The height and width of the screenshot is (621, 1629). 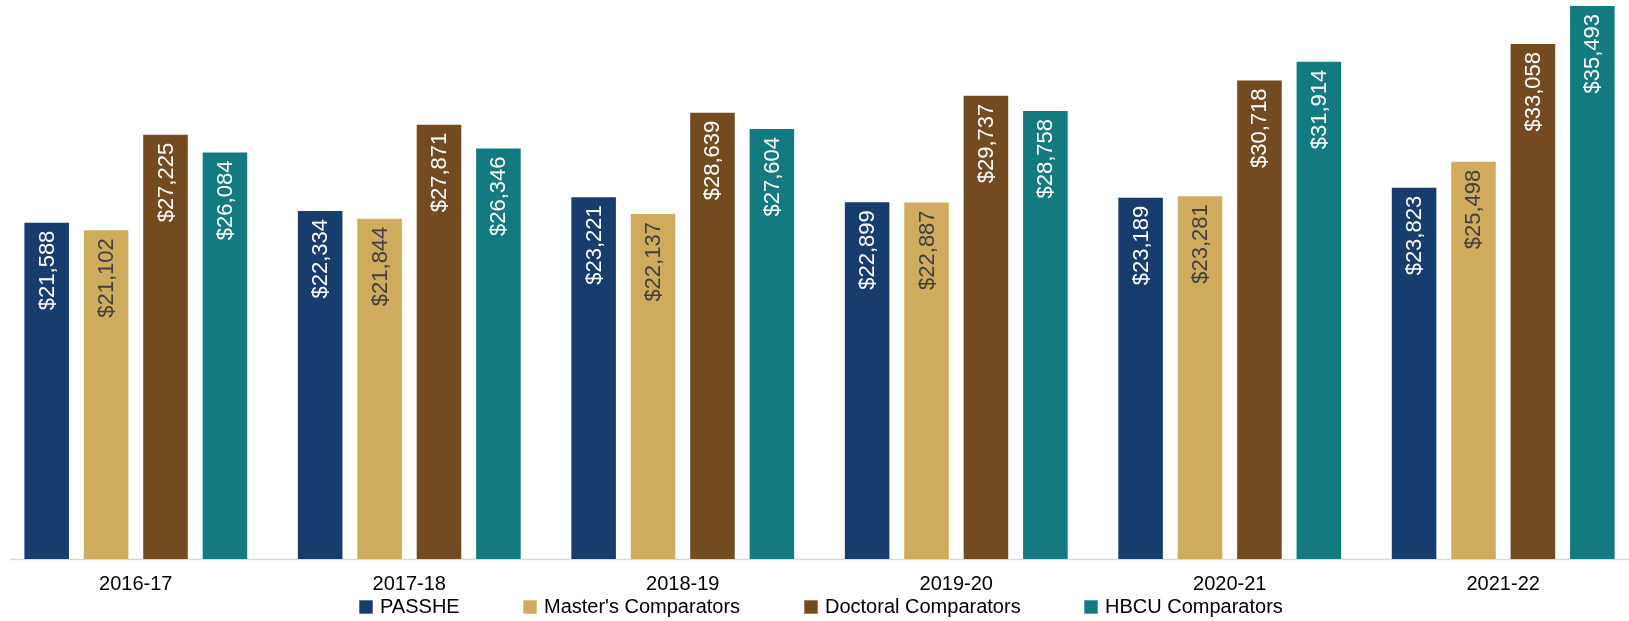 I want to click on data-label: $28,639, so click(x=712, y=160).